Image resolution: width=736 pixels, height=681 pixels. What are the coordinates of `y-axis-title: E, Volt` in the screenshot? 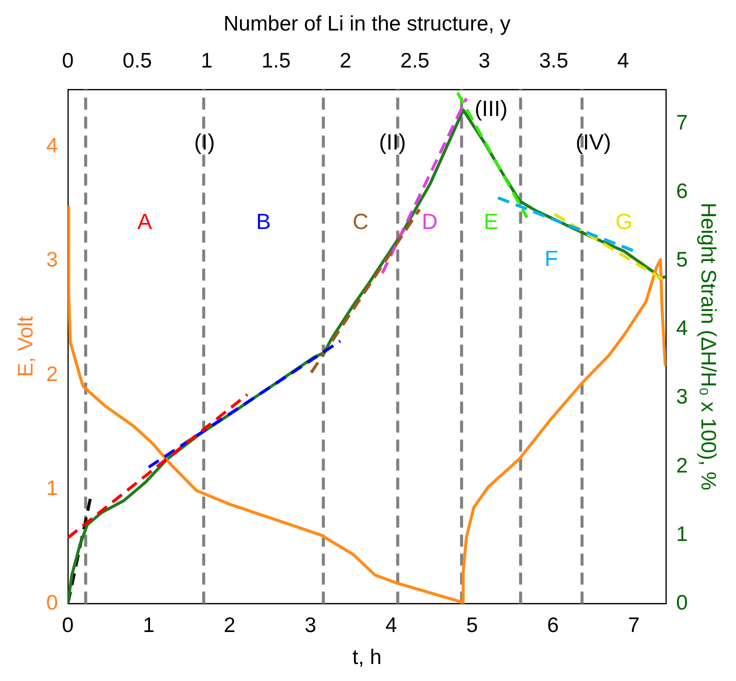 It's located at (26, 346).